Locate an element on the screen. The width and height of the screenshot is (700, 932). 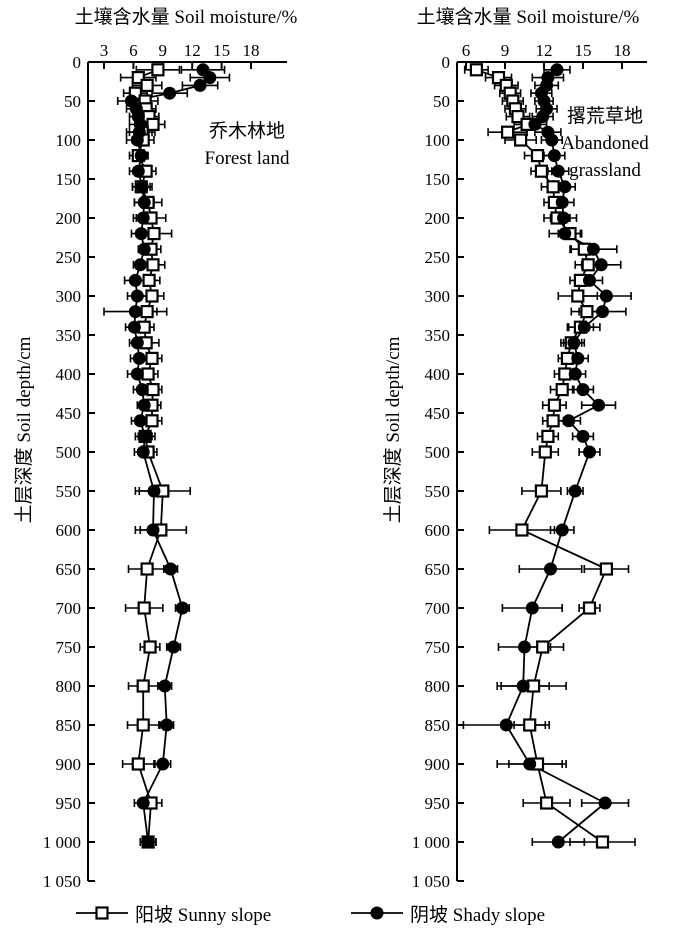
x-tick-label: 6 is located at coordinates (466, 50).